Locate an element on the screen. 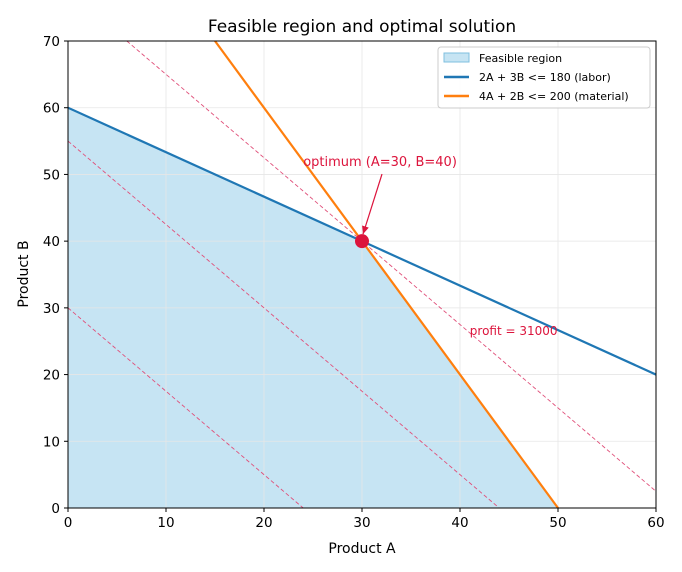 The image size is (682, 572). x-axis-label: Product A is located at coordinates (362, 549).